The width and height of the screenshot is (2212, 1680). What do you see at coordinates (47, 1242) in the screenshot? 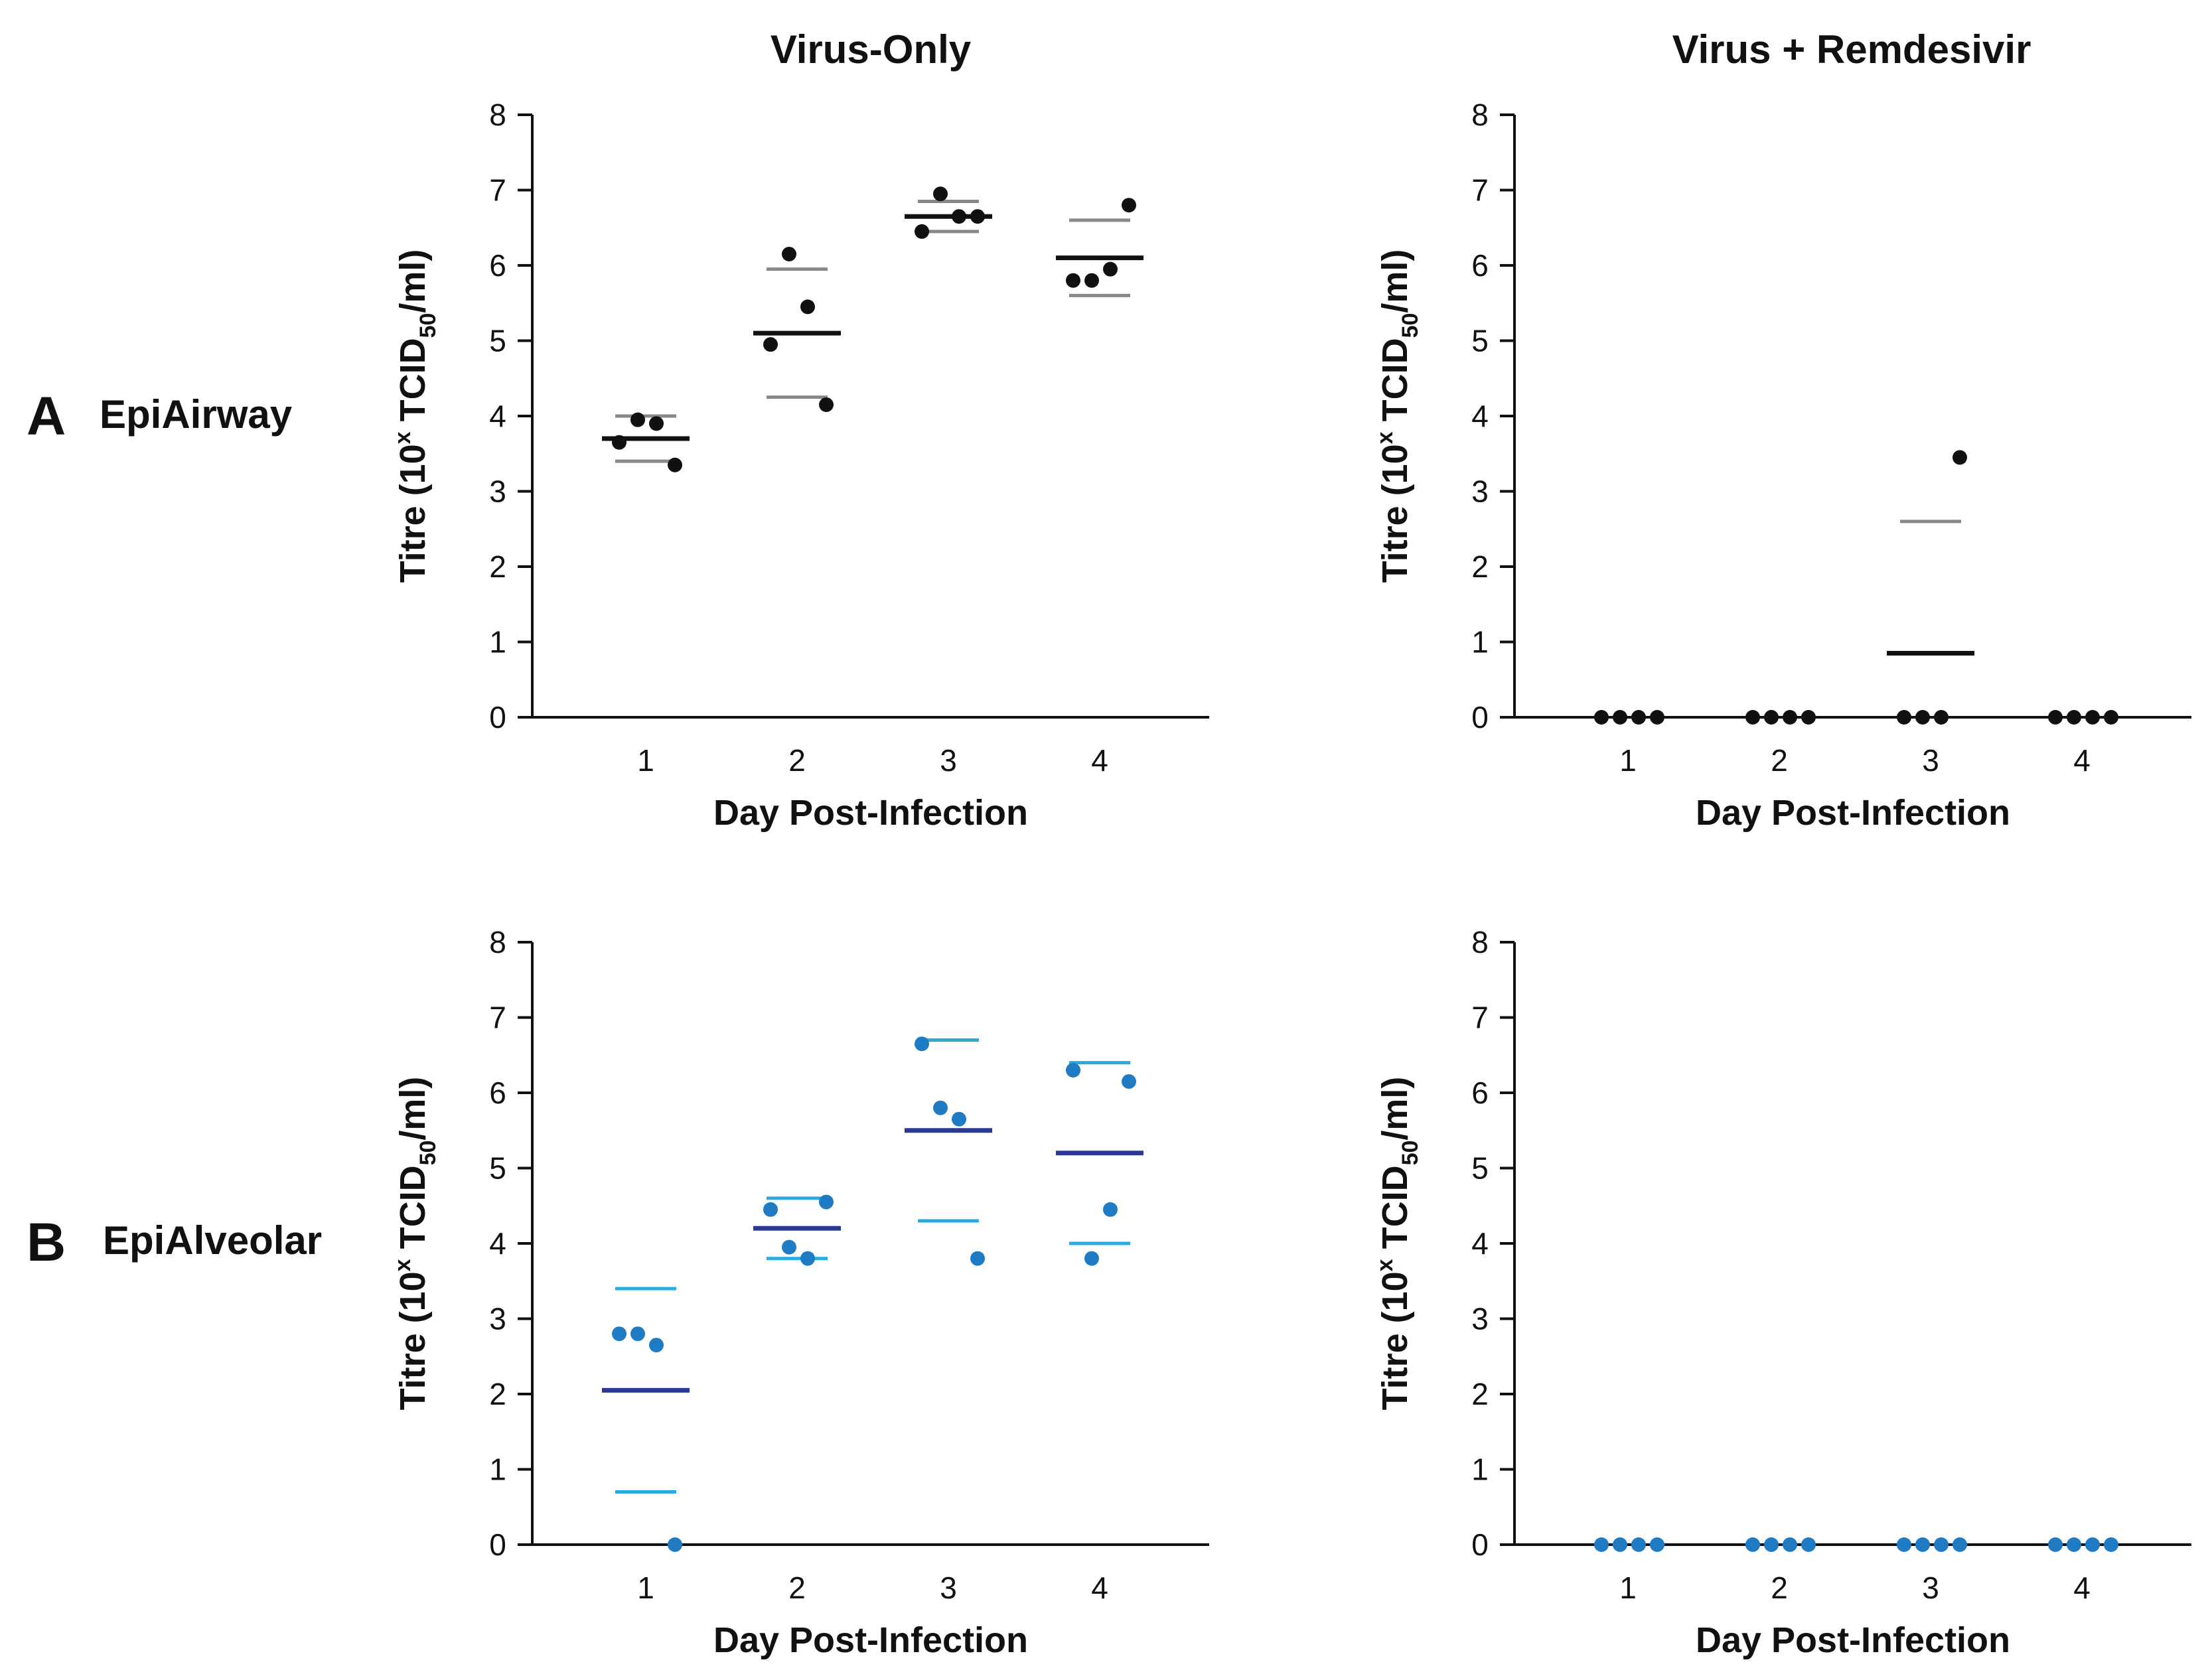
I see `row-letter-b: B` at bounding box center [47, 1242].